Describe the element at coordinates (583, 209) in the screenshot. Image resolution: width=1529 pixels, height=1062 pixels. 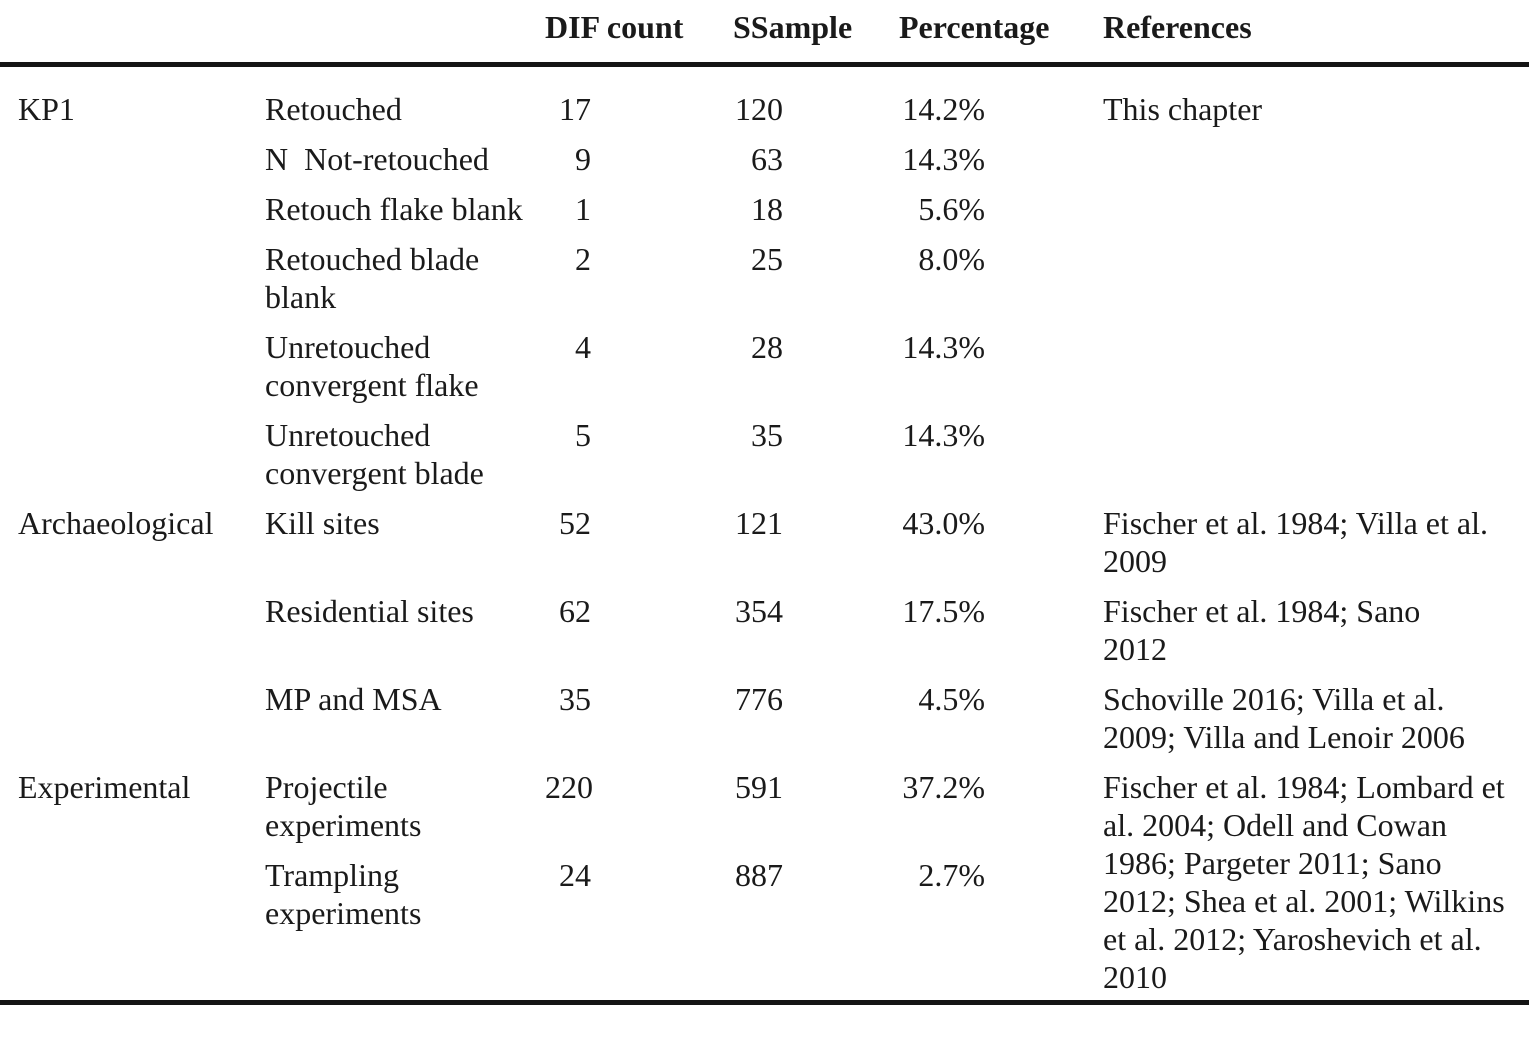
I see `dif-count-value: 1` at that location.